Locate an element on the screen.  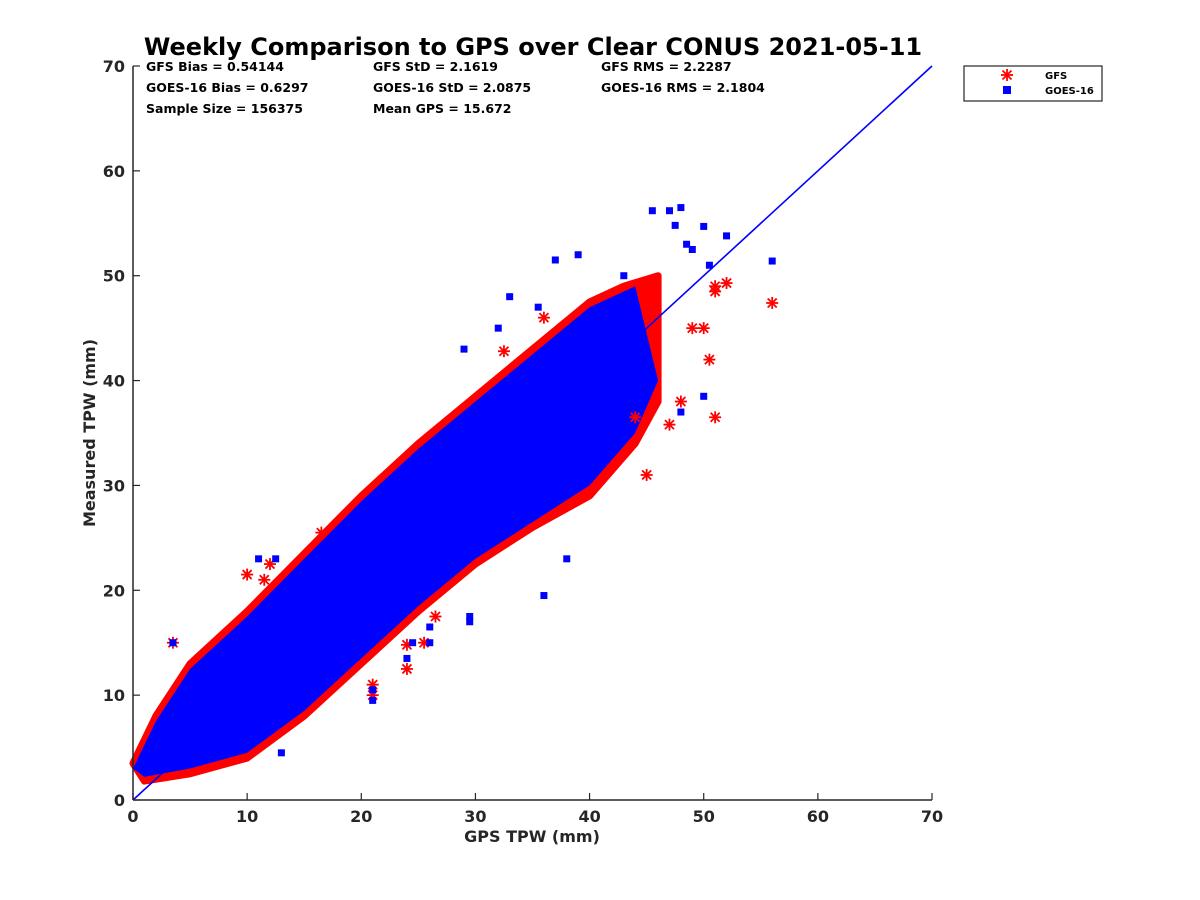
y-tick-label: 60 is located at coordinates (114, 171).